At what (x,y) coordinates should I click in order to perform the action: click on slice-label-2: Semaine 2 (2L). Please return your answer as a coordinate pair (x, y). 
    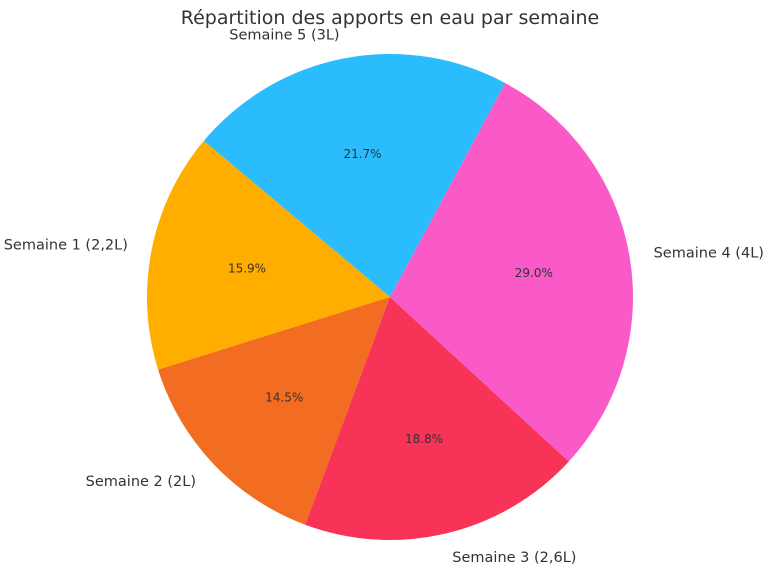
    Looking at the image, I should click on (141, 482).